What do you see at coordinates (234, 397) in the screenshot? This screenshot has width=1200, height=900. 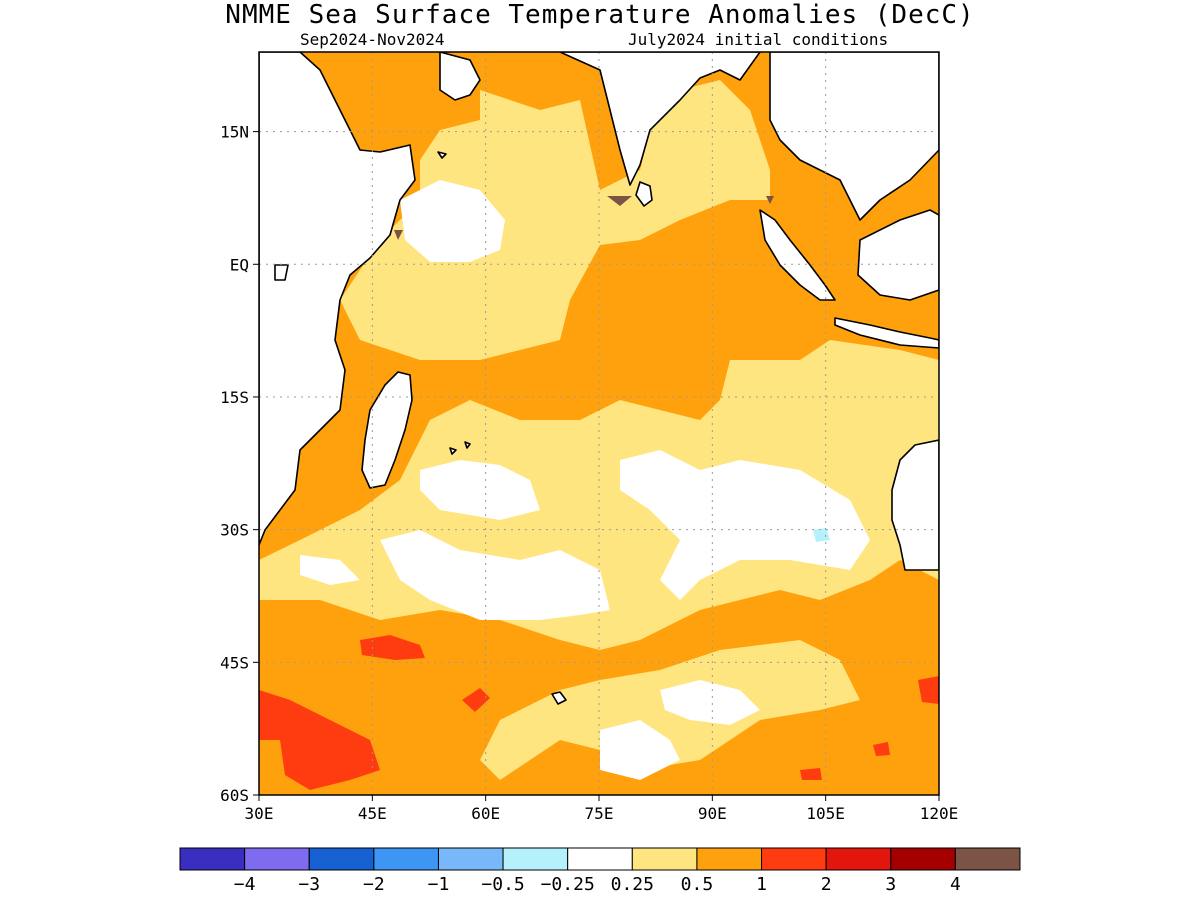 I see `lat-tick-label: 15S` at bounding box center [234, 397].